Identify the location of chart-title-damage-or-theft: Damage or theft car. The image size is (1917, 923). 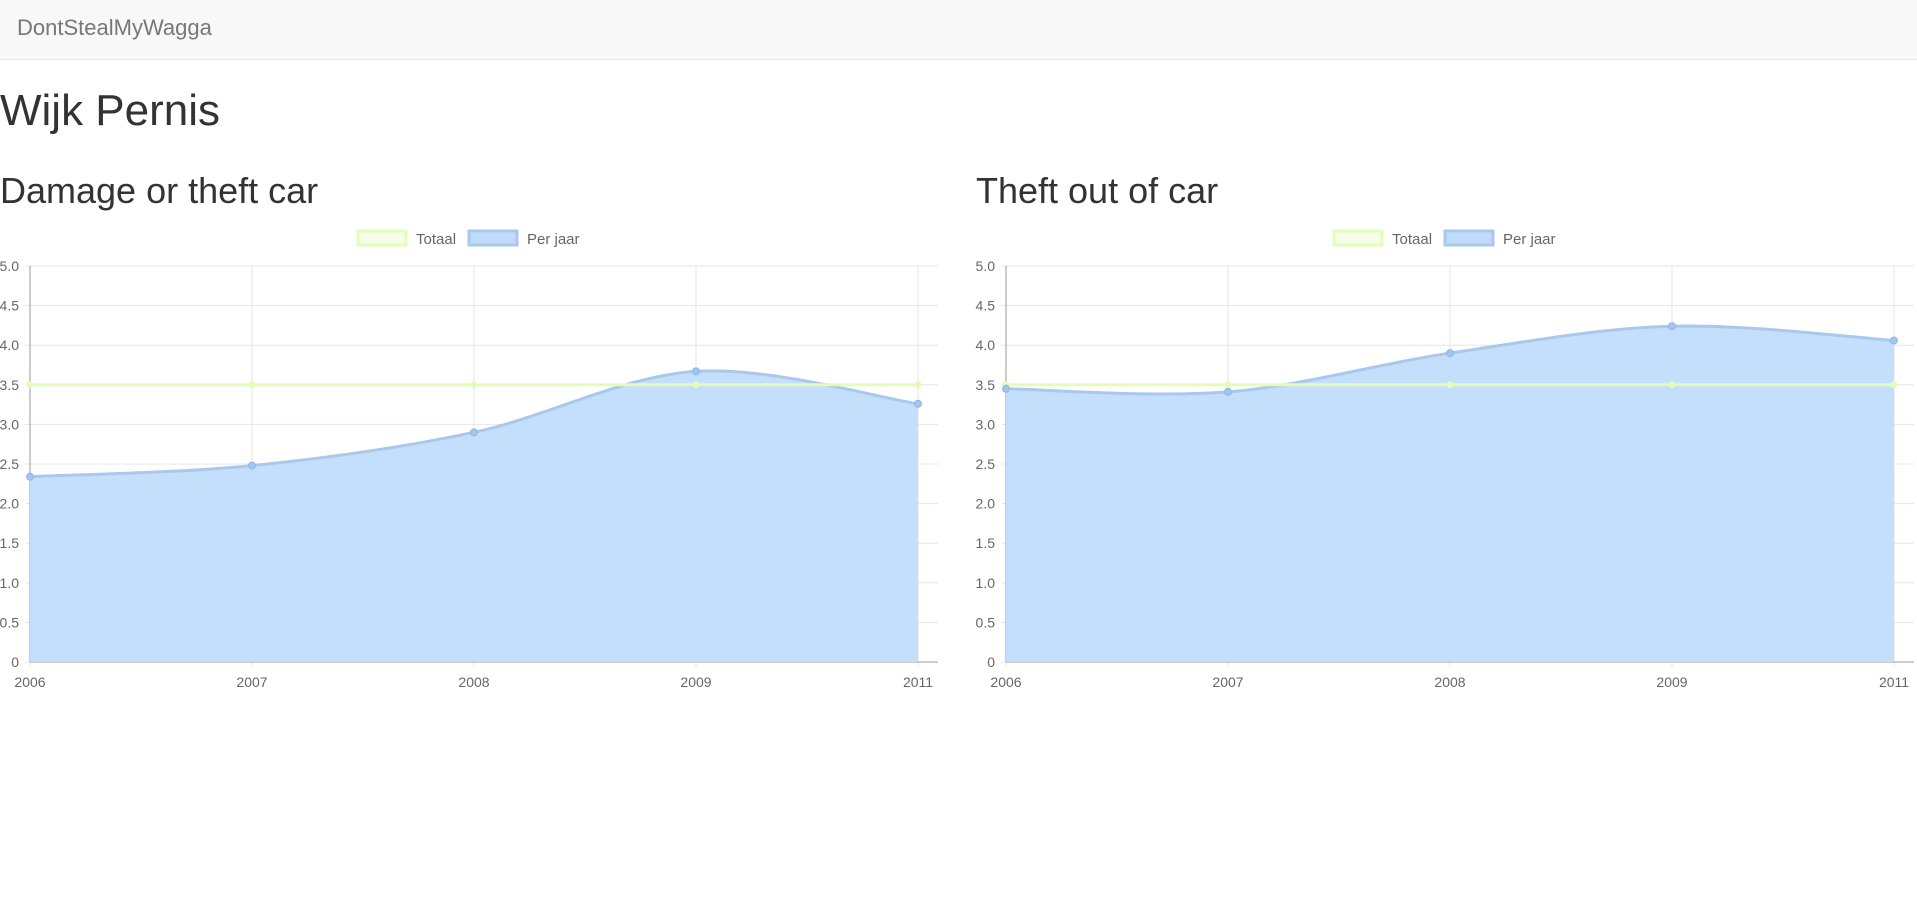
(159, 190).